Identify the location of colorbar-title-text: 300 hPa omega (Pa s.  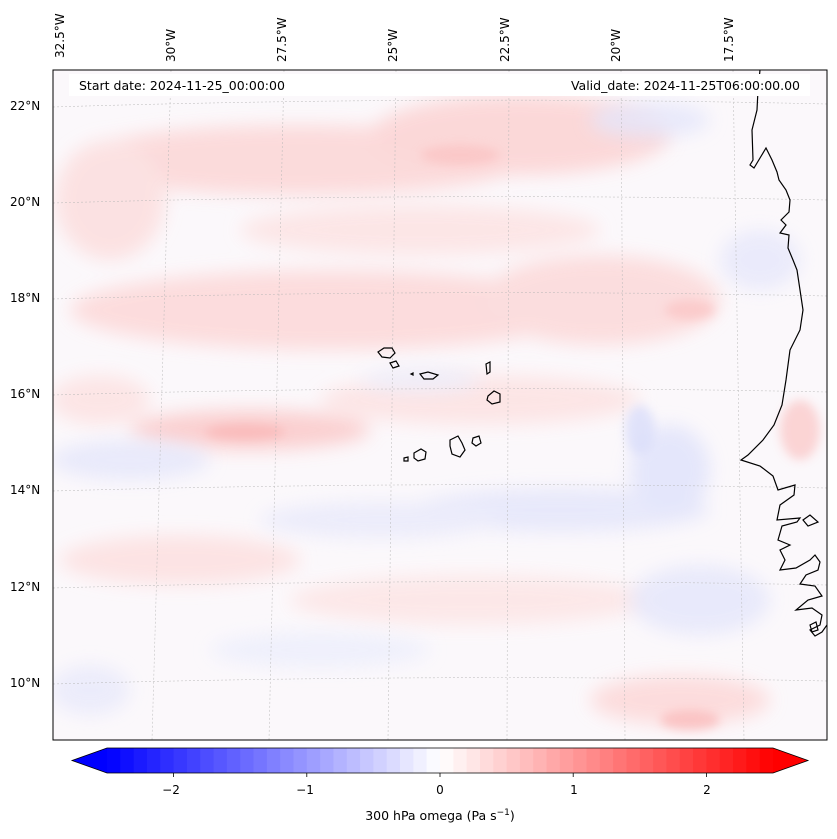
(431, 816).